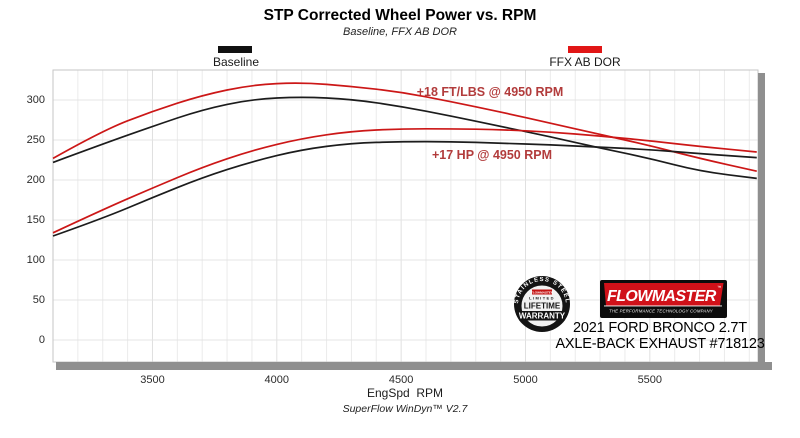 The height and width of the screenshot is (438, 800). What do you see at coordinates (490, 92) in the screenshot?
I see `torque-gain-annotation: +18 FT/LBS @ 4950 RPM` at bounding box center [490, 92].